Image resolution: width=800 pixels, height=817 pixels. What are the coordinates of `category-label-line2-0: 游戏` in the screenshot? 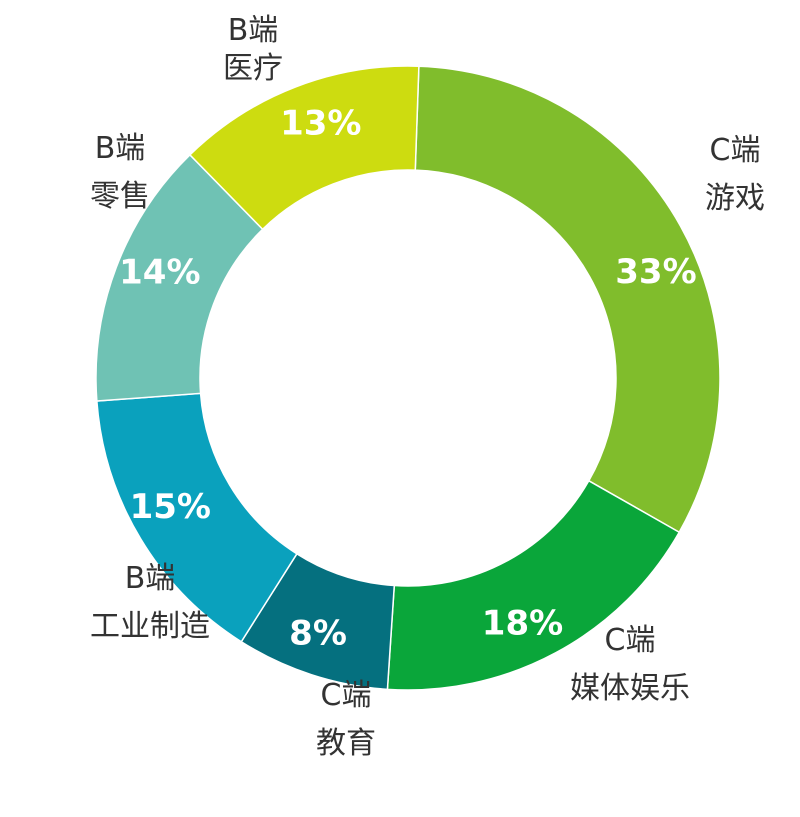 It's located at (735, 198).